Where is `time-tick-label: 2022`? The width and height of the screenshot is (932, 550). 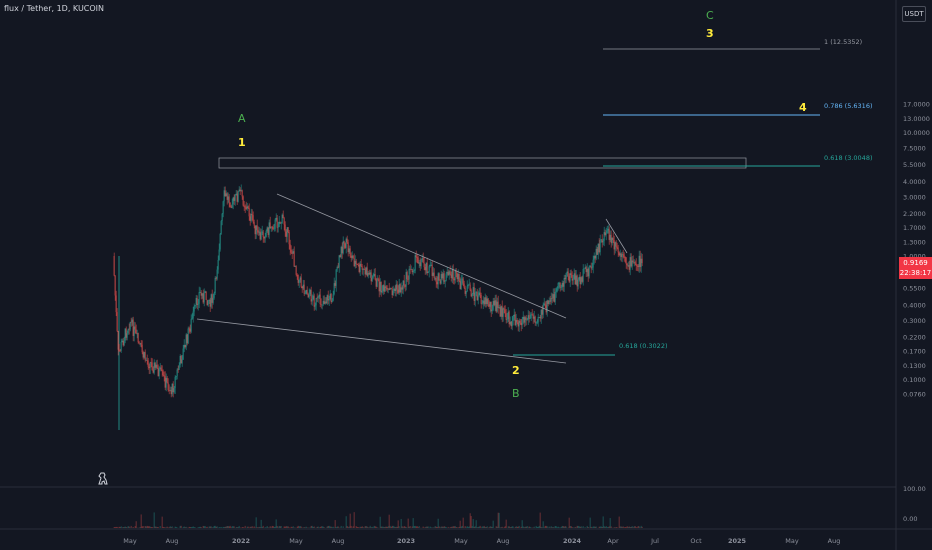 time-tick-label: 2022 is located at coordinates (241, 541).